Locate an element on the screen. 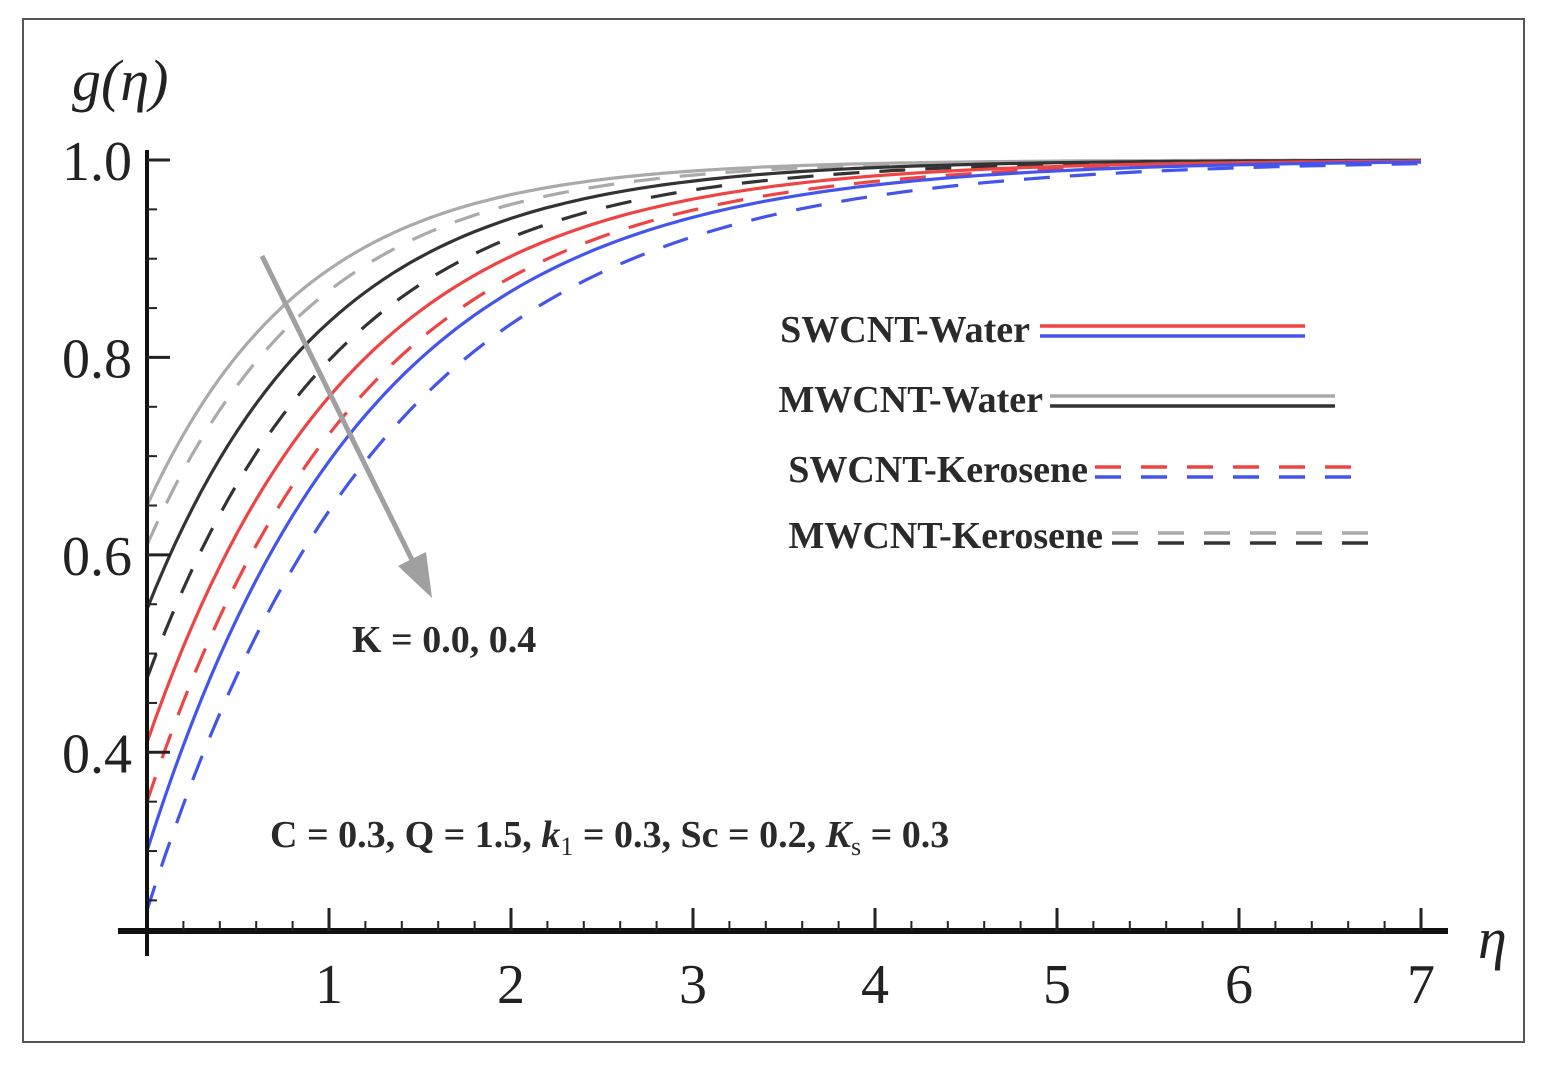 This screenshot has height=1071, width=1549. params-ks-subscript: s is located at coordinates (856, 846).